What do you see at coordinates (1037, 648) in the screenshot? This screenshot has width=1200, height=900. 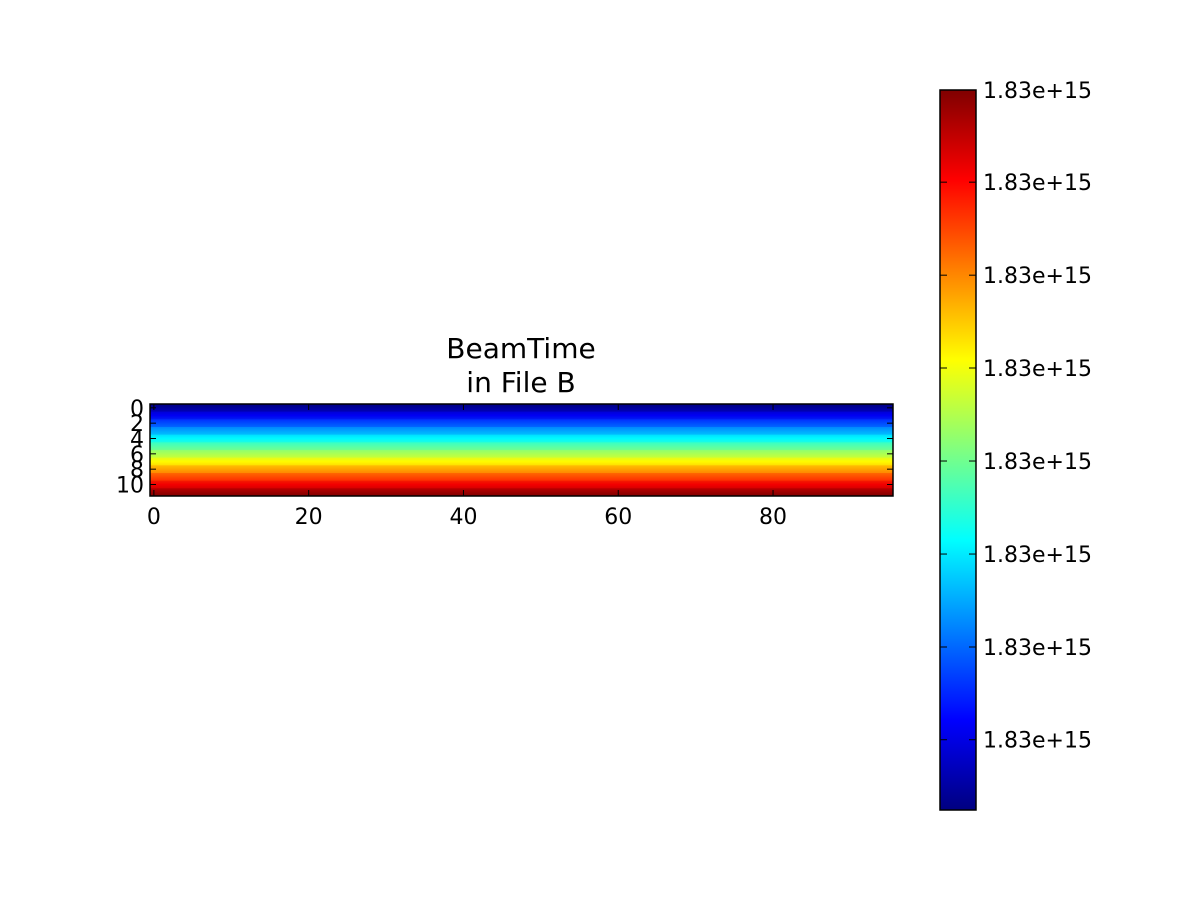 I see `colorbar-tick-label-1: 1.83e+15` at bounding box center [1037, 648].